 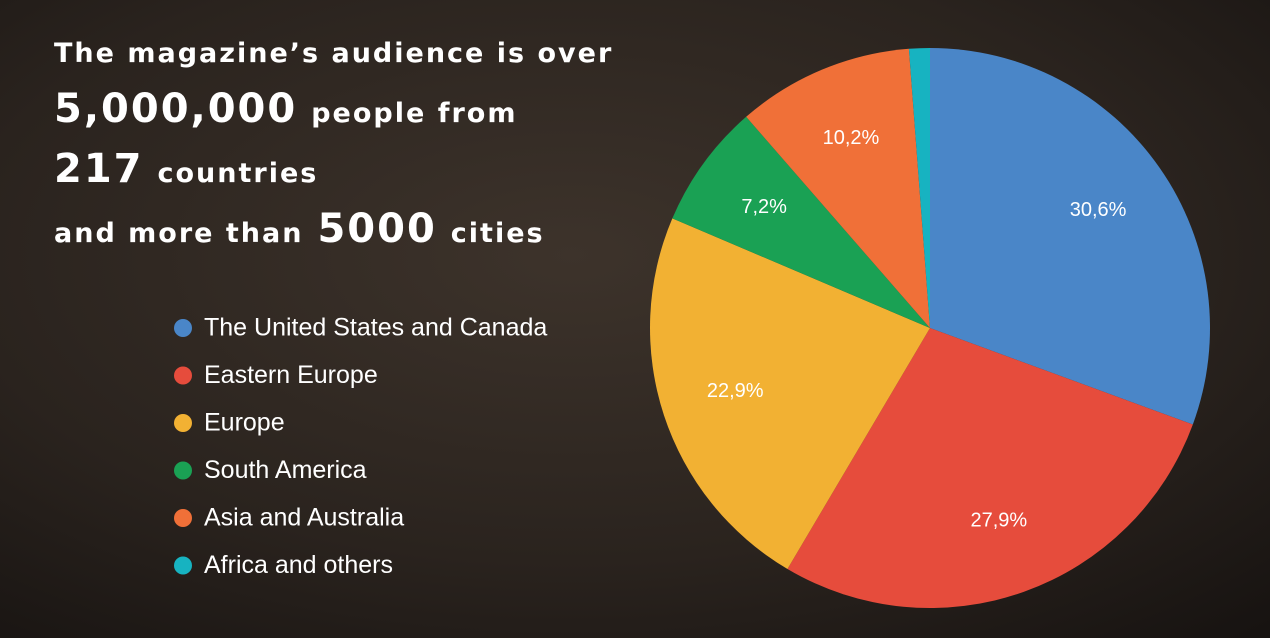 I want to click on legend-label: South America, so click(x=285, y=470).